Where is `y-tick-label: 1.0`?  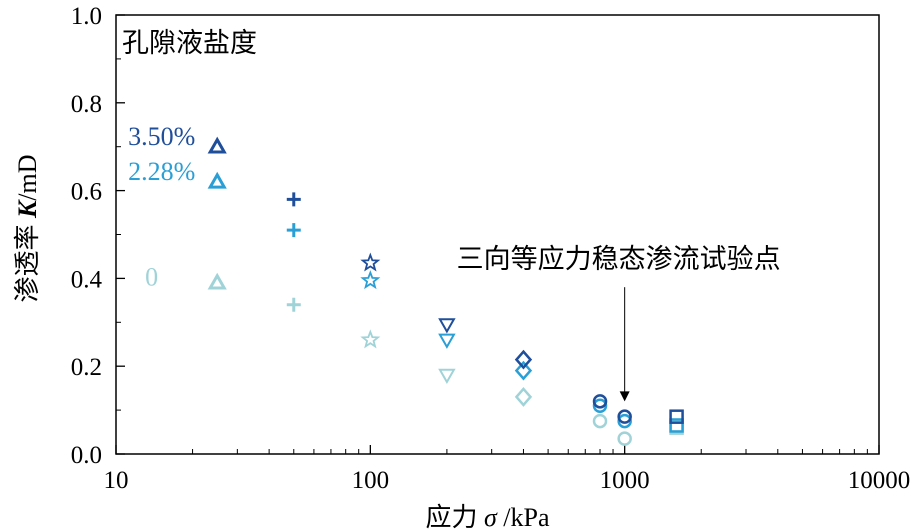
y-tick-label: 1.0 is located at coordinates (86, 16).